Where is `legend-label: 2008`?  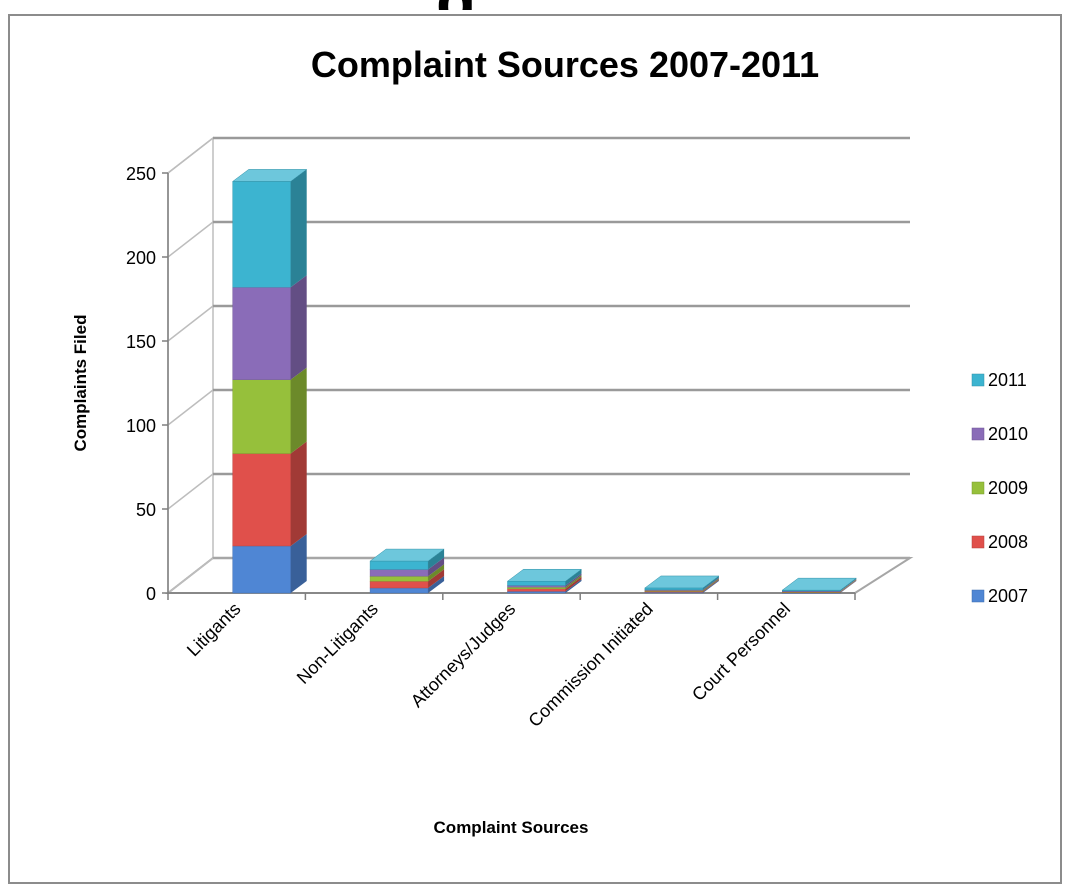 legend-label: 2008 is located at coordinates (1008, 542).